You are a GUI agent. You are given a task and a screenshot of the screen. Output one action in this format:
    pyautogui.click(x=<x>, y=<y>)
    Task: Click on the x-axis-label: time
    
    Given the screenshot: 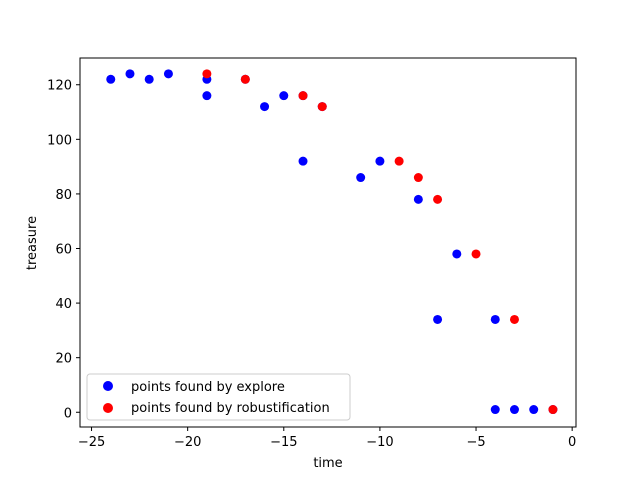 What is the action you would take?
    pyautogui.click(x=327, y=463)
    